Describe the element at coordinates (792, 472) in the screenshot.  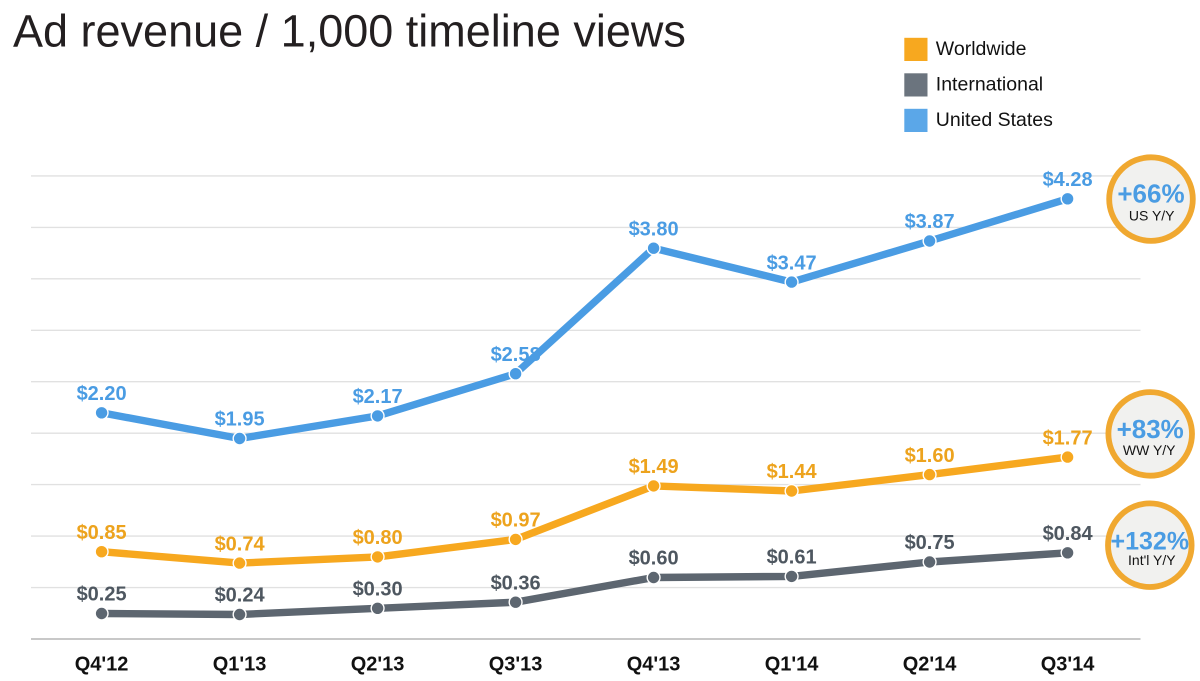
I see `svg-text: $1.44` at that location.